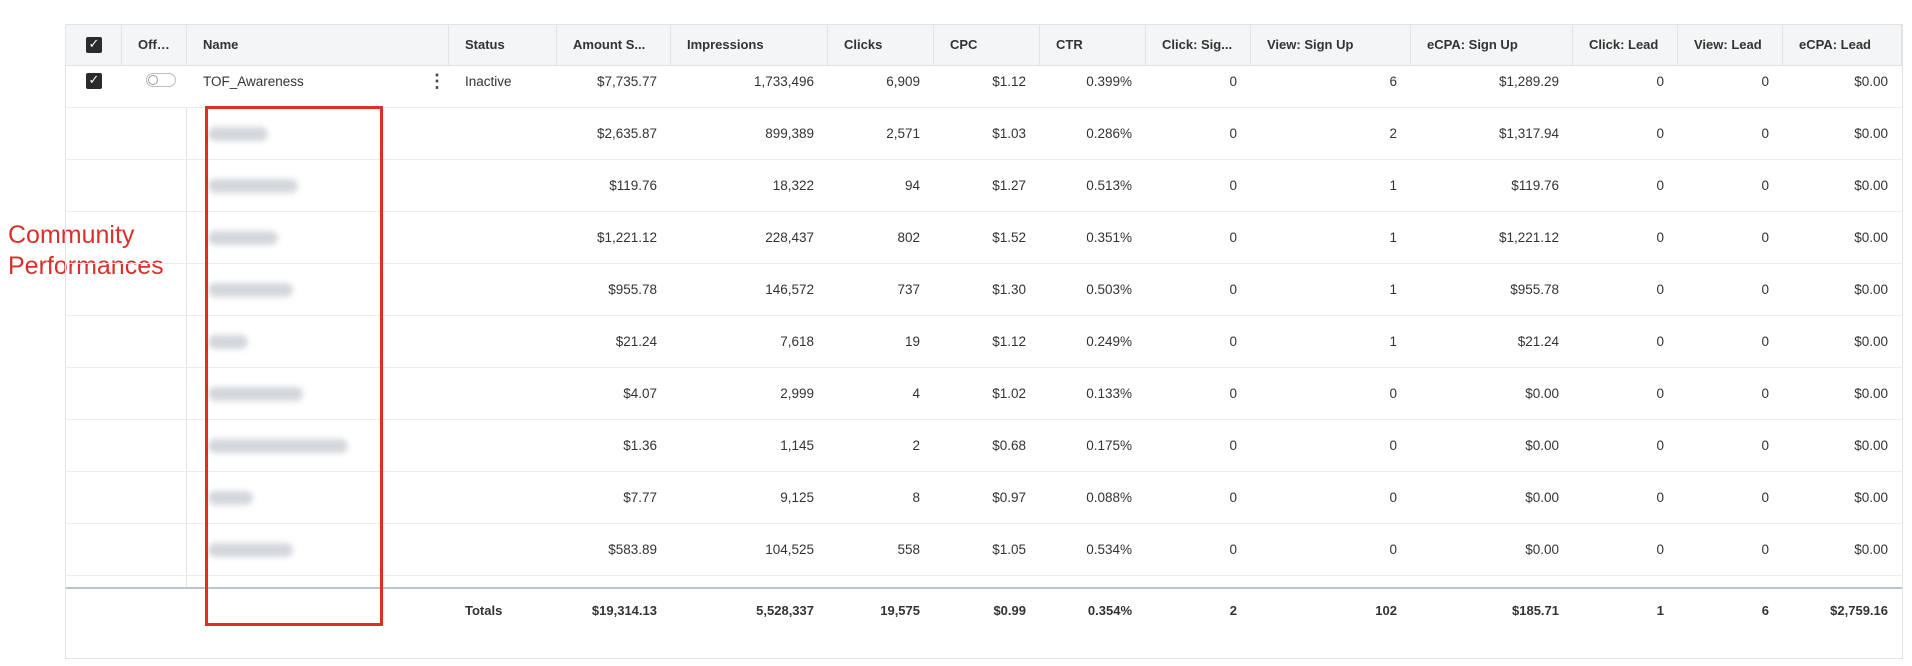  What do you see at coordinates (984, 342) in the screenshot?
I see `table-row: $21.24 7,618 19 $1.12 0.249% 0 1 $21.24 0 0 $0.00` at bounding box center [984, 342].